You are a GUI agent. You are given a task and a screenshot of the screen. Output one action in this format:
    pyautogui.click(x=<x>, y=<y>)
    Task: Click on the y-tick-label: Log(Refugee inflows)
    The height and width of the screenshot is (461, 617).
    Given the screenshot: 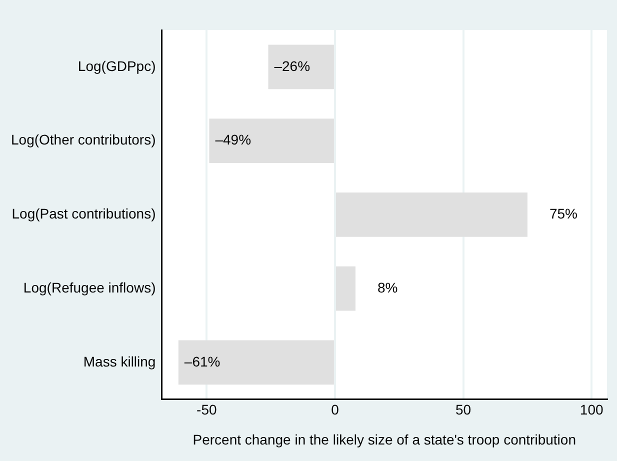 What is the action you would take?
    pyautogui.click(x=89, y=287)
    